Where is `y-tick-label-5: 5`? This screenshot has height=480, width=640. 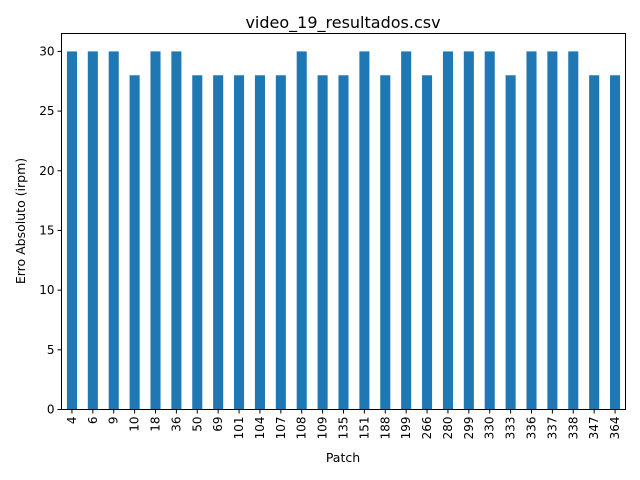
y-tick-label-5: 5 is located at coordinates (51, 350).